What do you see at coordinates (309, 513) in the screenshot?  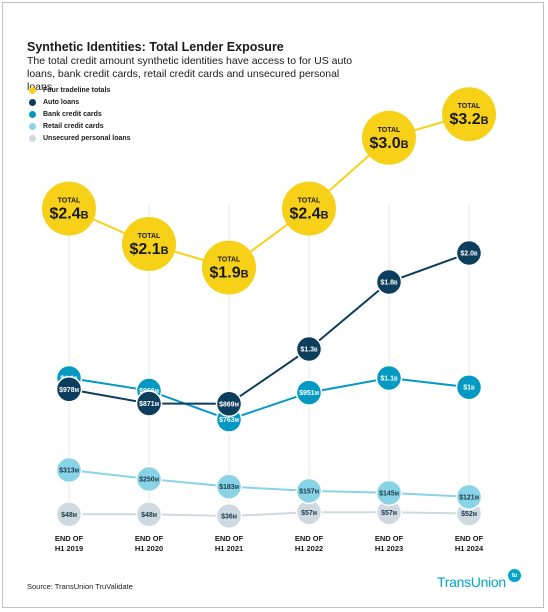 I see `unsecured-personal-loans-label-4: $57M` at bounding box center [309, 513].